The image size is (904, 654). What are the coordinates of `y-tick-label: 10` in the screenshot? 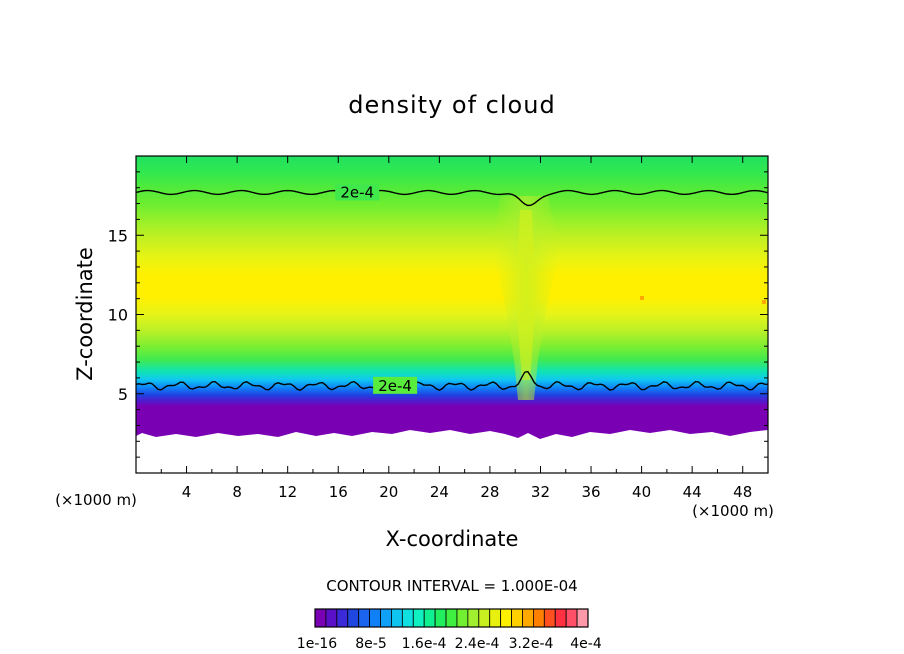 It's located at (118, 315).